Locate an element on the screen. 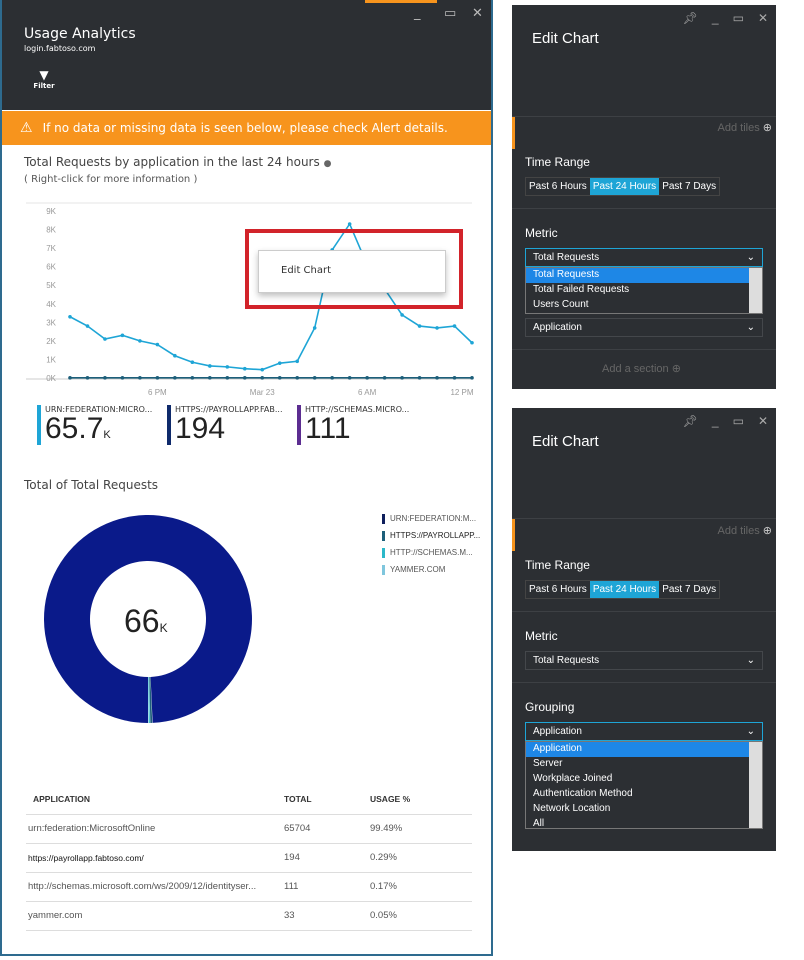  chevron-down-icon: ⌄ is located at coordinates (750, 731).